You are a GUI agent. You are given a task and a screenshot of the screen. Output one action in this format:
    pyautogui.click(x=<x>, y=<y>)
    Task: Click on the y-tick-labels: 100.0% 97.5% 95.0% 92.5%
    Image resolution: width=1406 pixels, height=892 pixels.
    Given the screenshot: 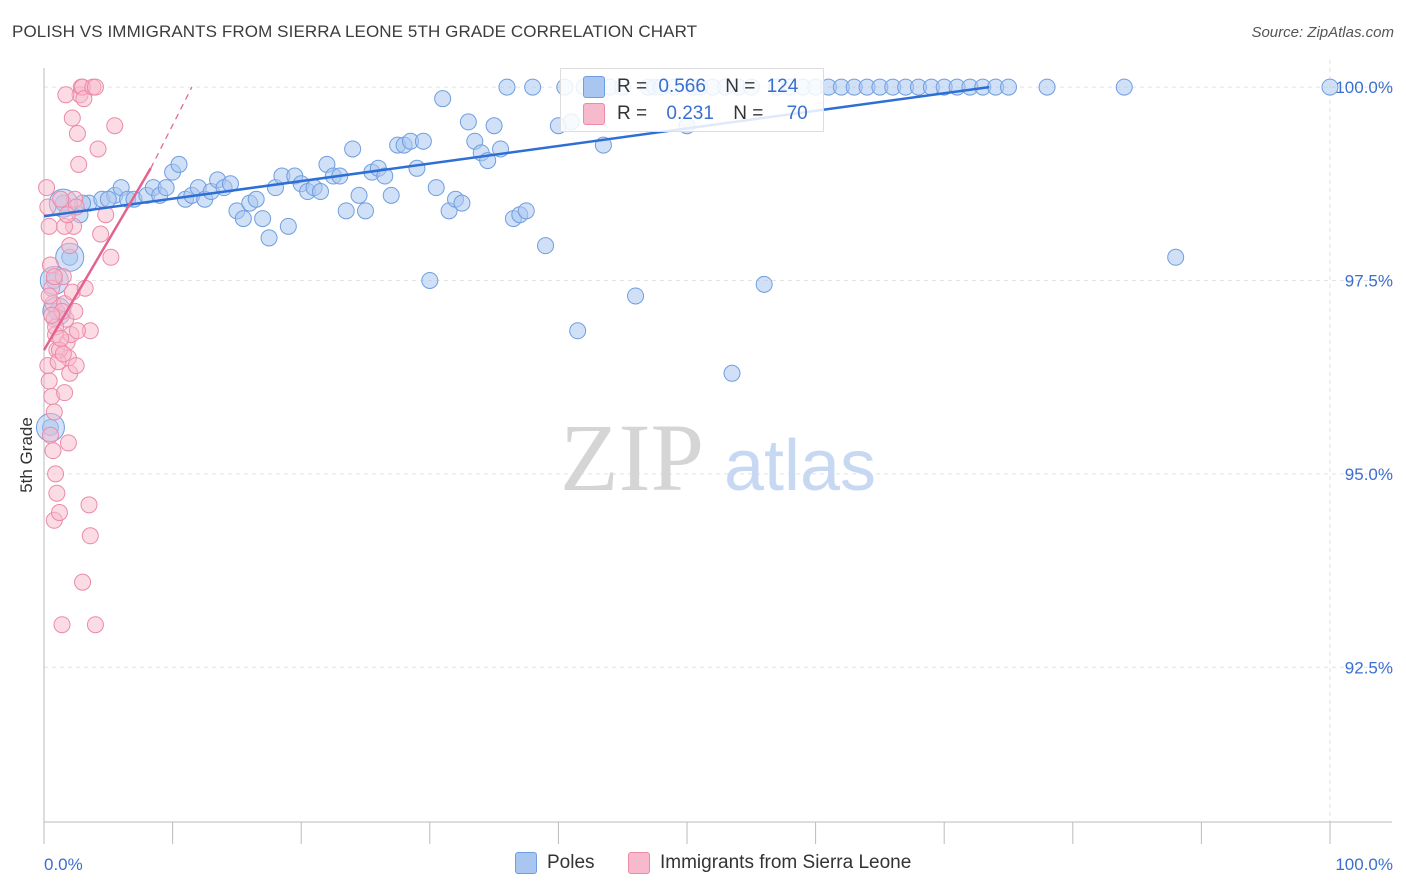 What is the action you would take?
    pyautogui.click(x=1364, y=377)
    